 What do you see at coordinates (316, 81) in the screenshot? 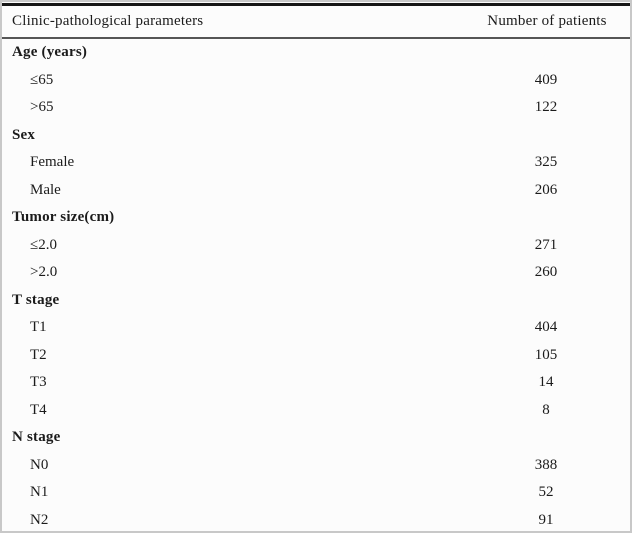
I see `table-row: ≤65 409` at bounding box center [316, 81].